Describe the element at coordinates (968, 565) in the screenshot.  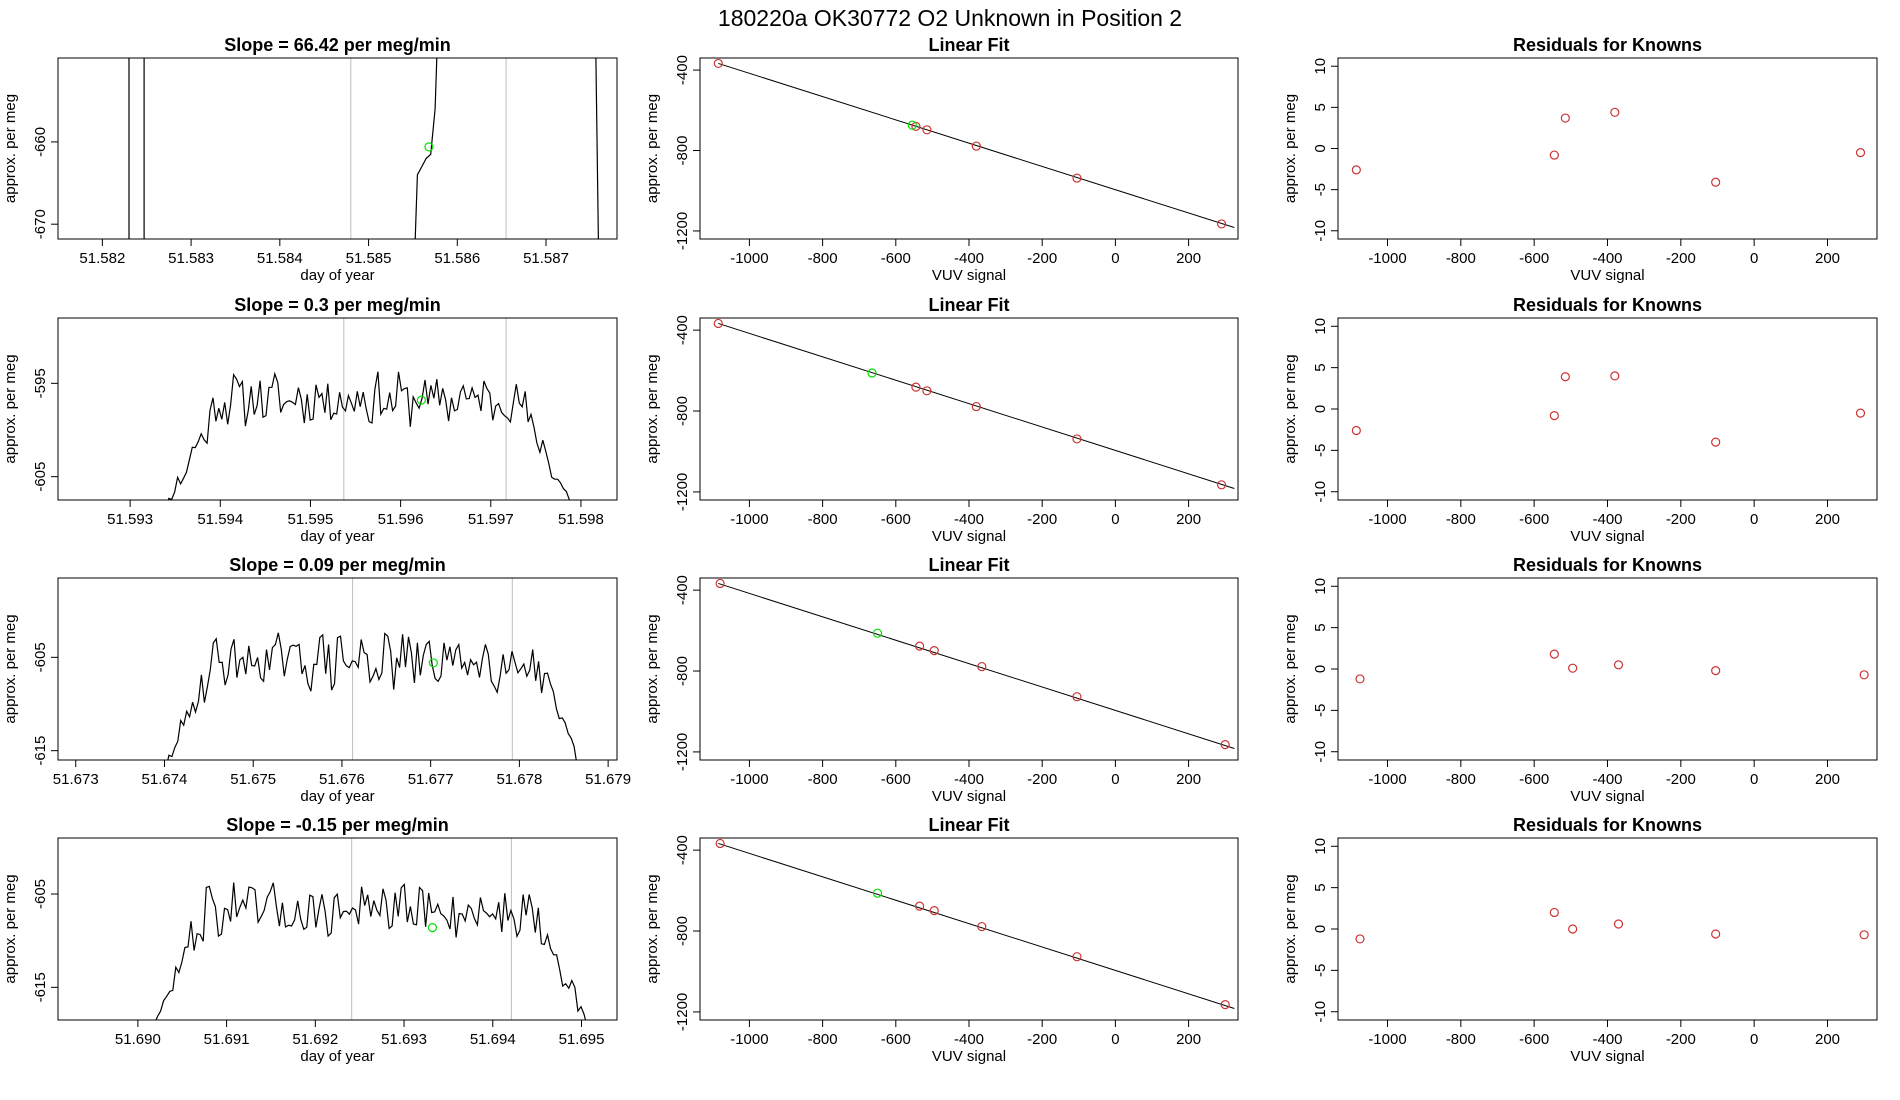
I see `chart-title: Linear Fit` at that location.